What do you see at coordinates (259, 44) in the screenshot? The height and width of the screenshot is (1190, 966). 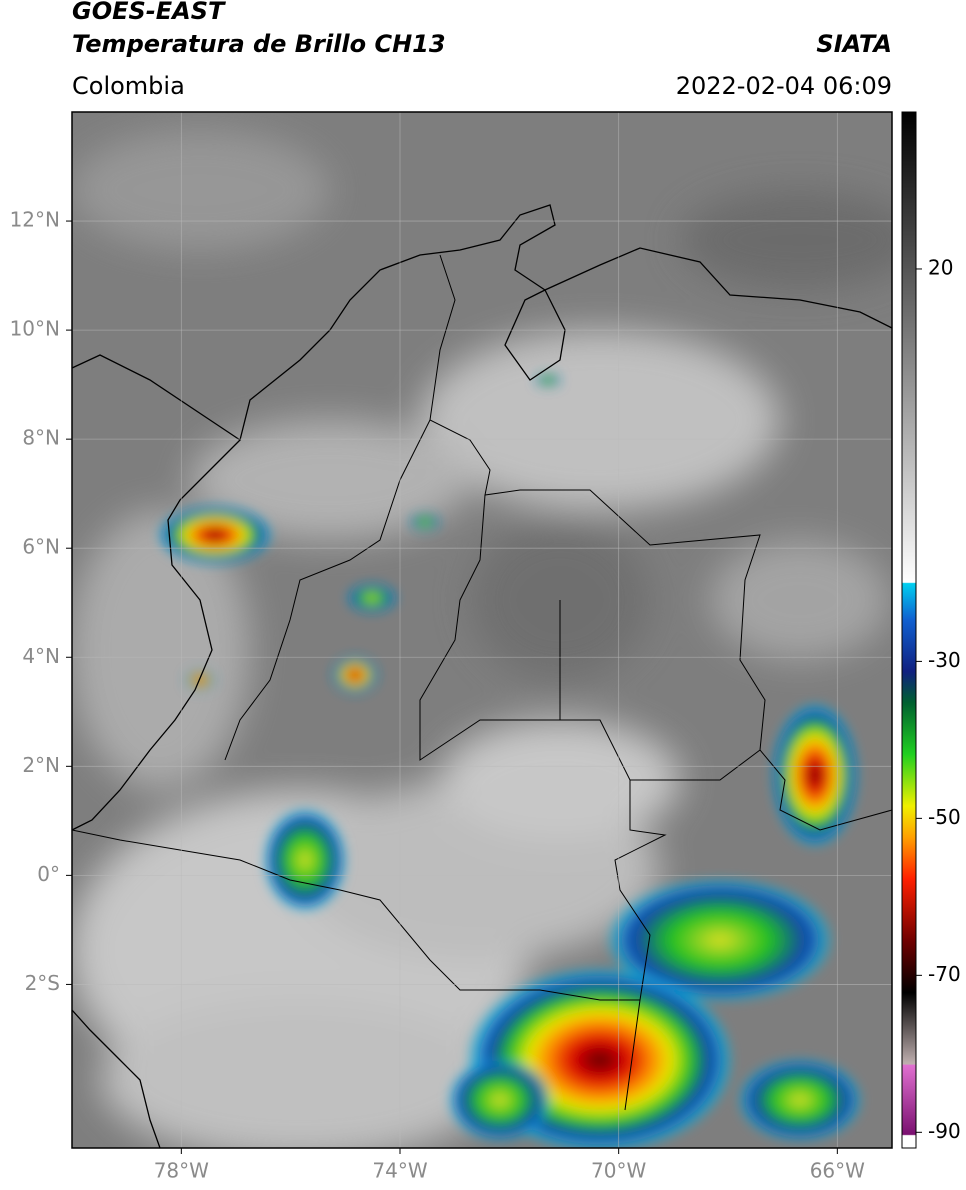 I see `subtitle: Temperatura de Brillo CH13` at bounding box center [259, 44].